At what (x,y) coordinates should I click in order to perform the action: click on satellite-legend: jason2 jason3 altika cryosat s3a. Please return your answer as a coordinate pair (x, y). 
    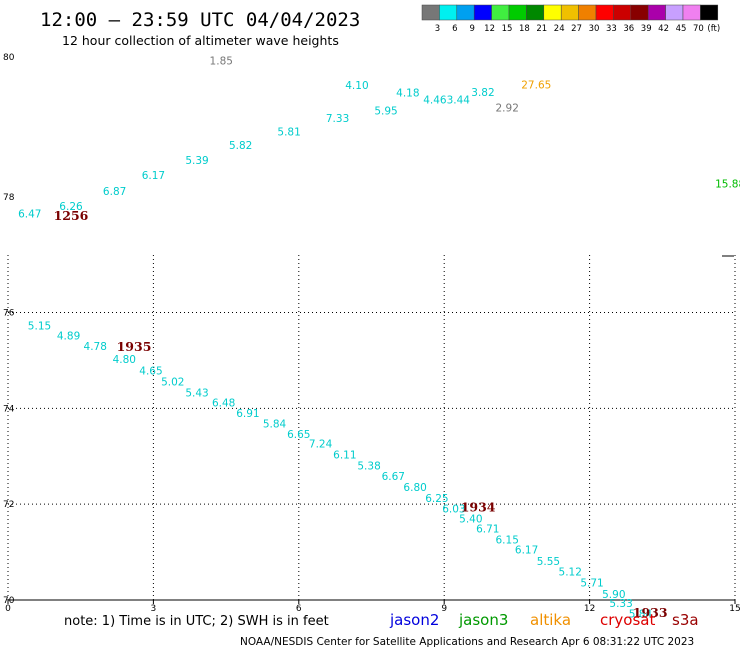
    Looking at the image, I should click on (544, 620).